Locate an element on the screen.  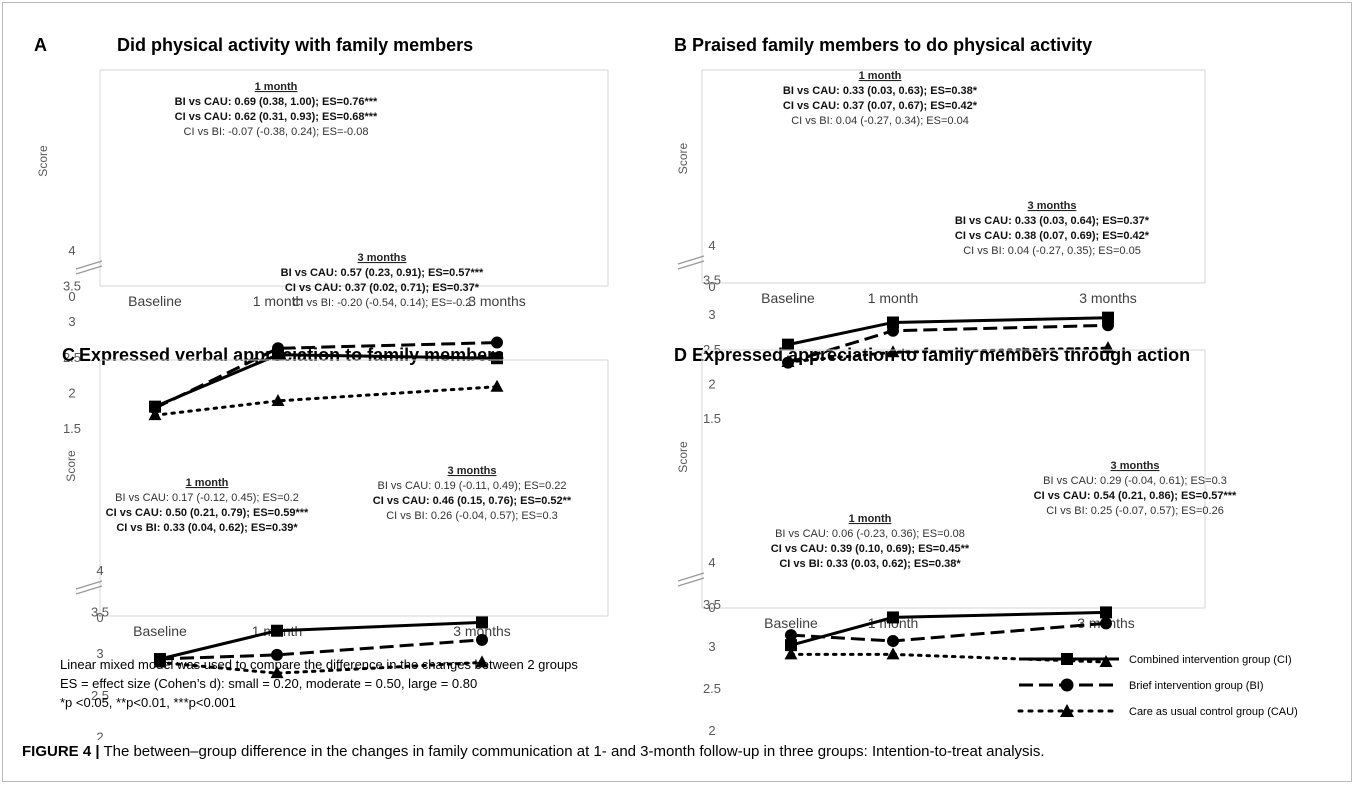
legend-item-ci: Combined intervention group (CI) is located at coordinates (1175, 660).